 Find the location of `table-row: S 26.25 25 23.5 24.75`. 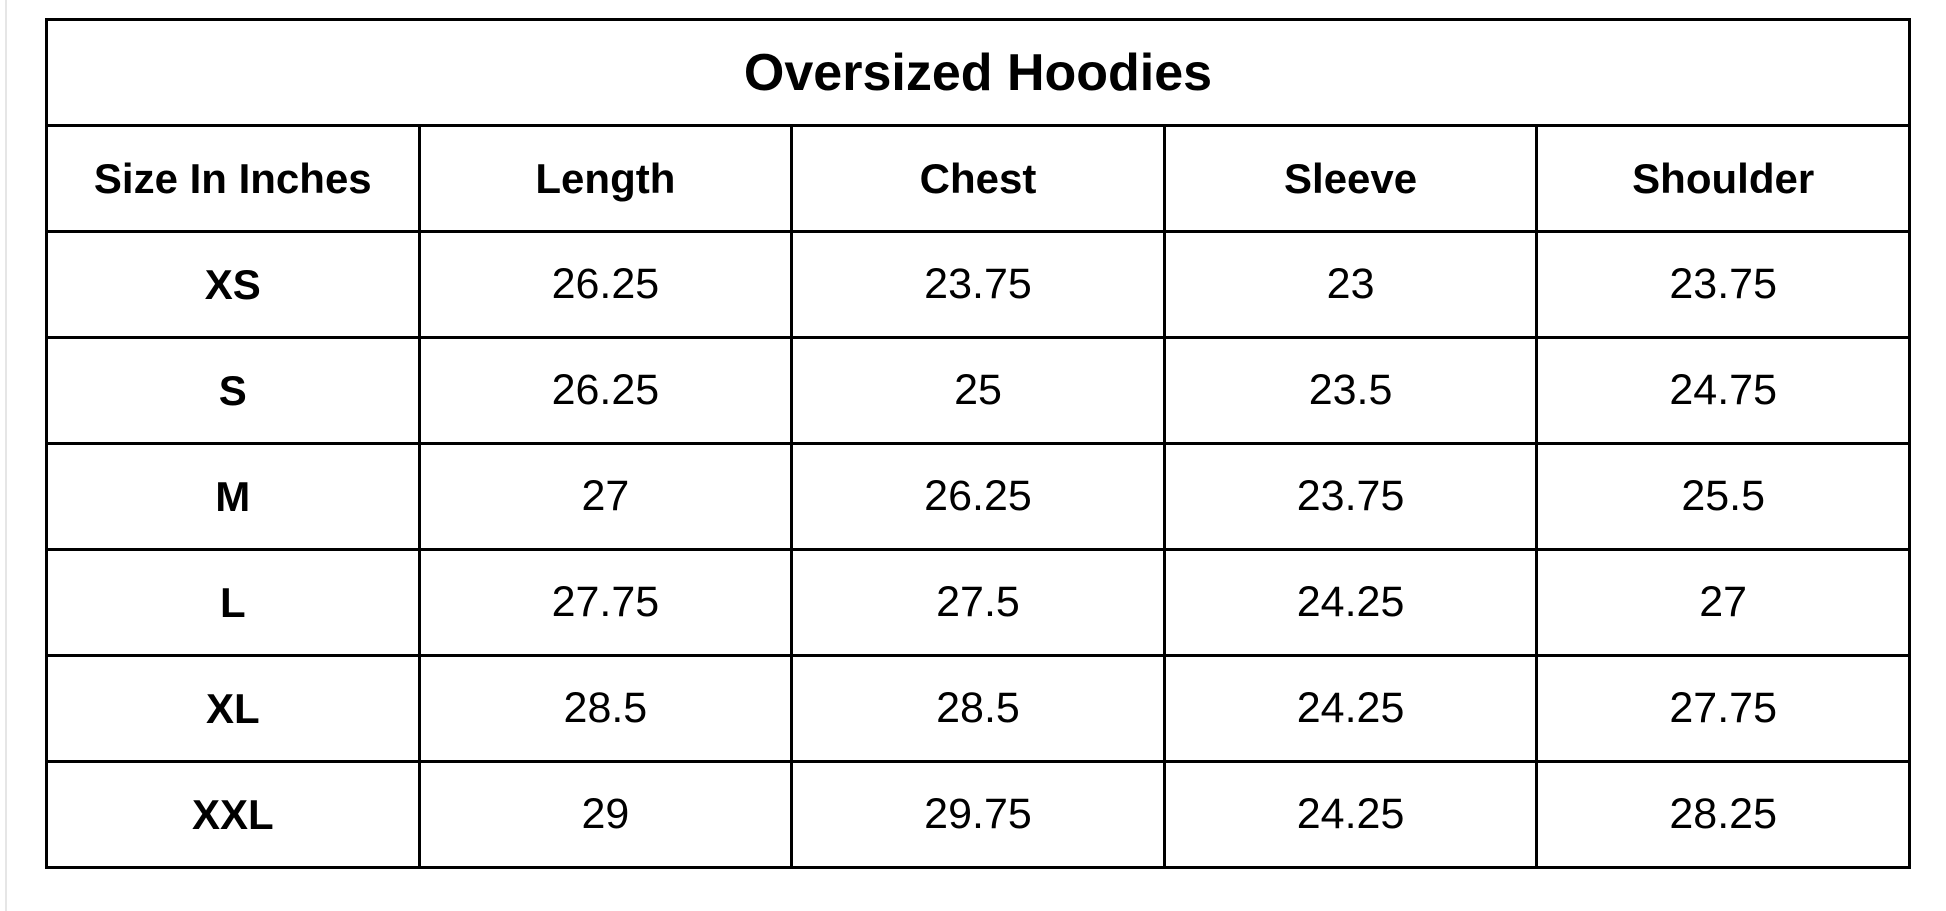

table-row: S 26.25 25 23.5 24.75 is located at coordinates (978, 390).